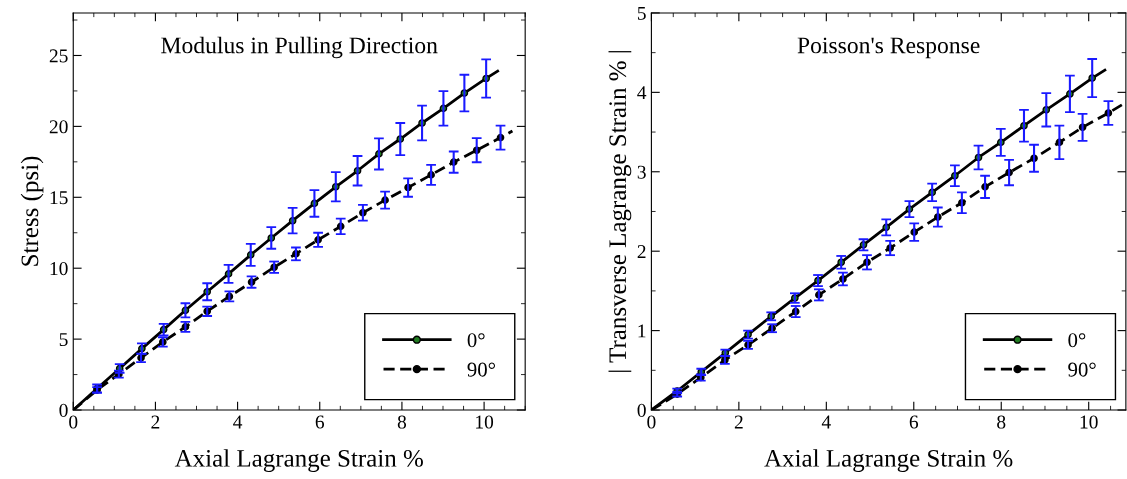 This screenshot has height=479, width=1127. Describe the element at coordinates (642, 93) in the screenshot. I see `y-tick-label: 4` at that location.